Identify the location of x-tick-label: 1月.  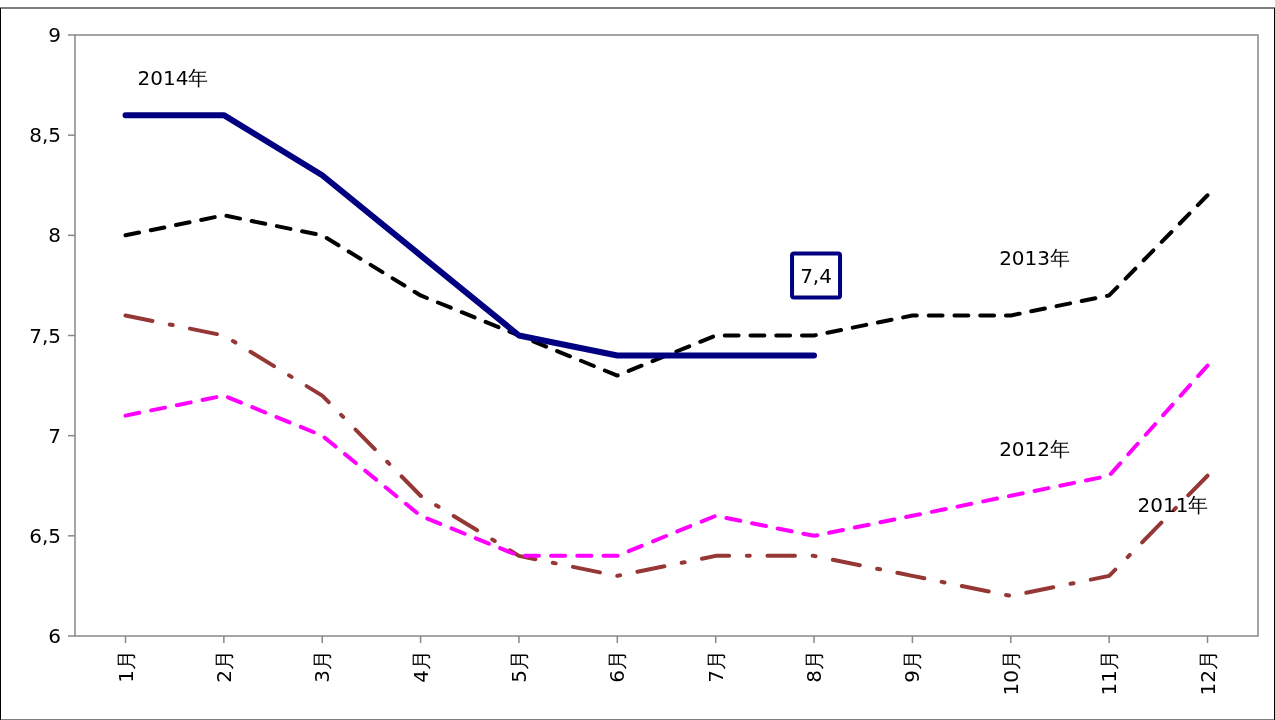
(125, 666).